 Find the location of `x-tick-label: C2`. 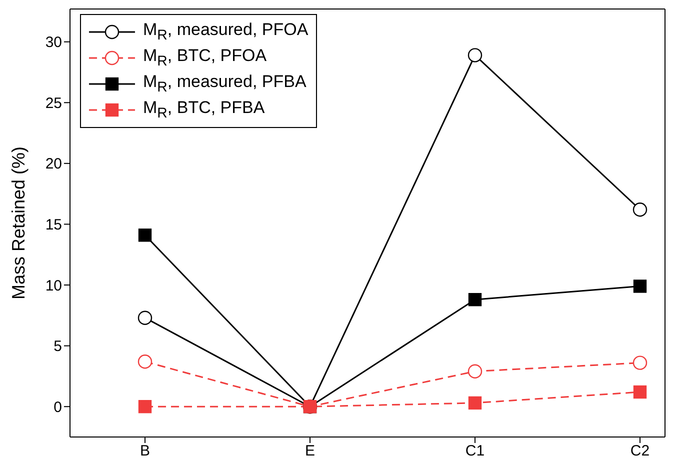

x-tick-label: C2 is located at coordinates (640, 451).